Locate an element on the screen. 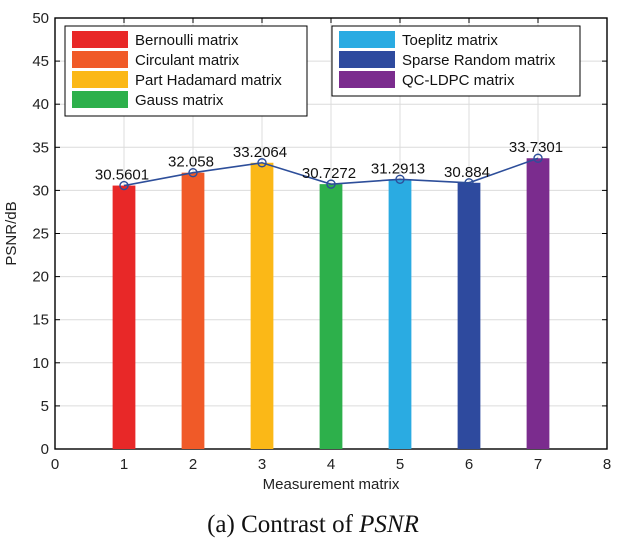  caption-prefix: (a) Contrast of is located at coordinates (283, 524).